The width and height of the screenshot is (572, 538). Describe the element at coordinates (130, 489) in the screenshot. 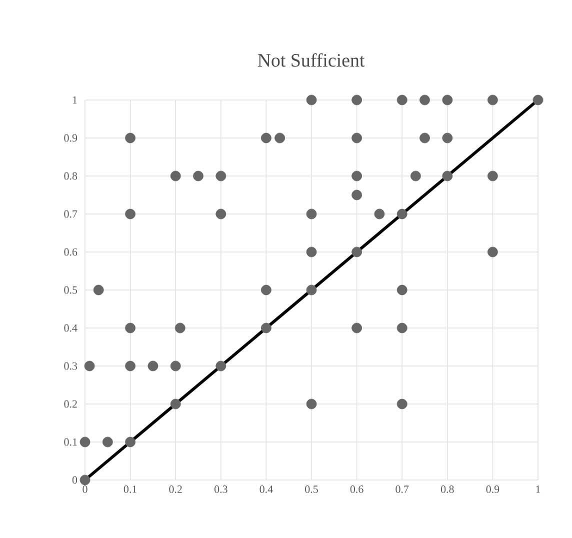

I see `x-tick-label: 0.1` at that location.